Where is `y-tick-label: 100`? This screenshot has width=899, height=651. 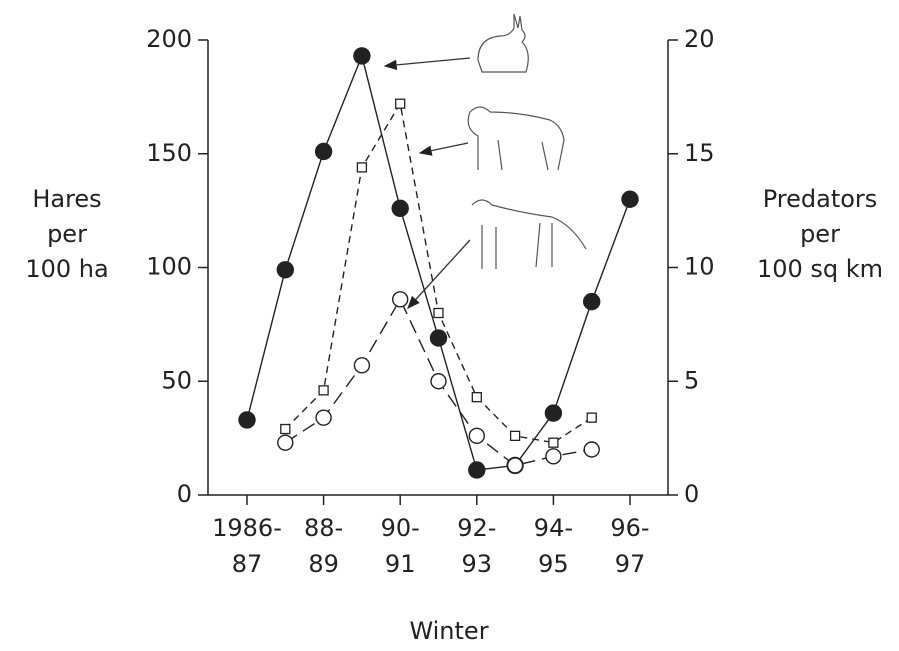
y-tick-label: 100 is located at coordinates (169, 267).